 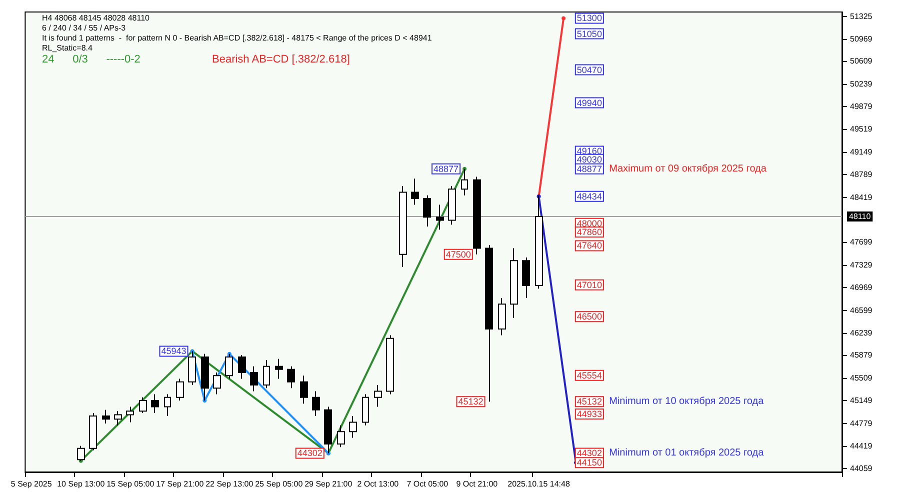 What do you see at coordinates (589, 103) in the screenshot?
I see `annotation: 49940` at bounding box center [589, 103].